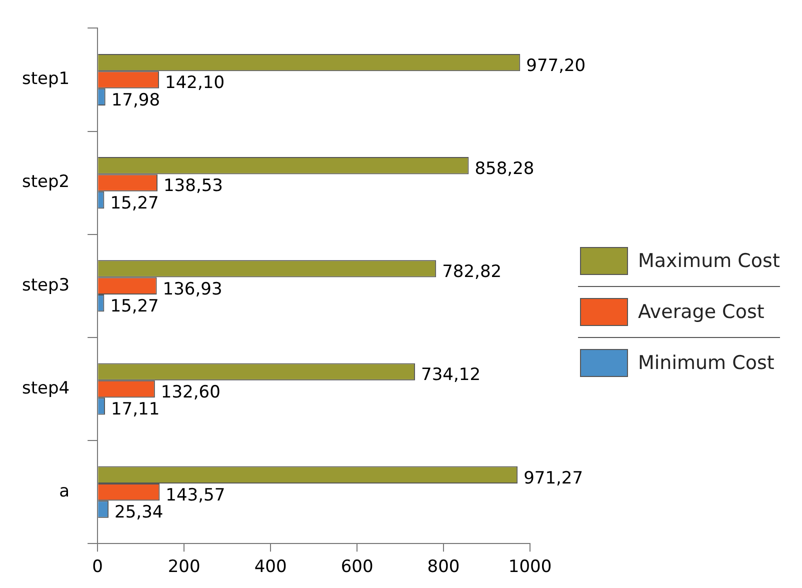  Describe the element at coordinates (193, 186) in the screenshot. I see `data-label: 138,53` at that location.